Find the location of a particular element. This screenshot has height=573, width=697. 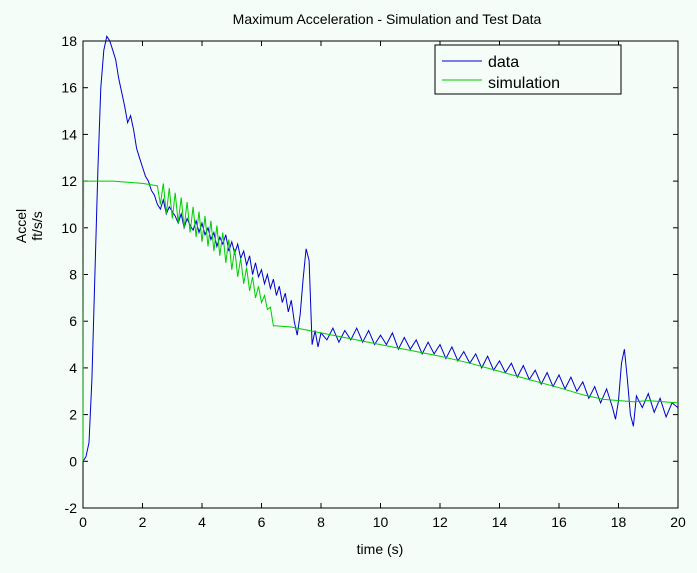

y-tick-label: 18 is located at coordinates (69, 41).